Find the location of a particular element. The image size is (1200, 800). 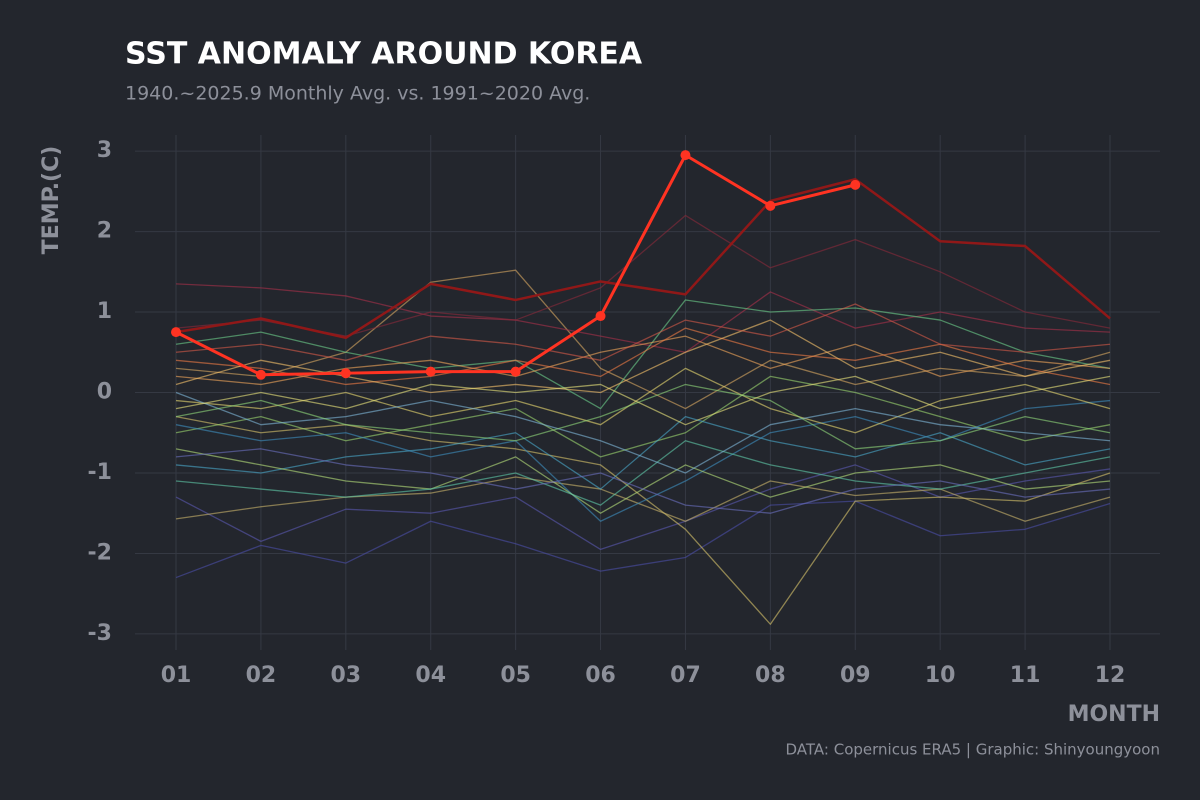

x-tick-label: 06 is located at coordinates (600, 675).